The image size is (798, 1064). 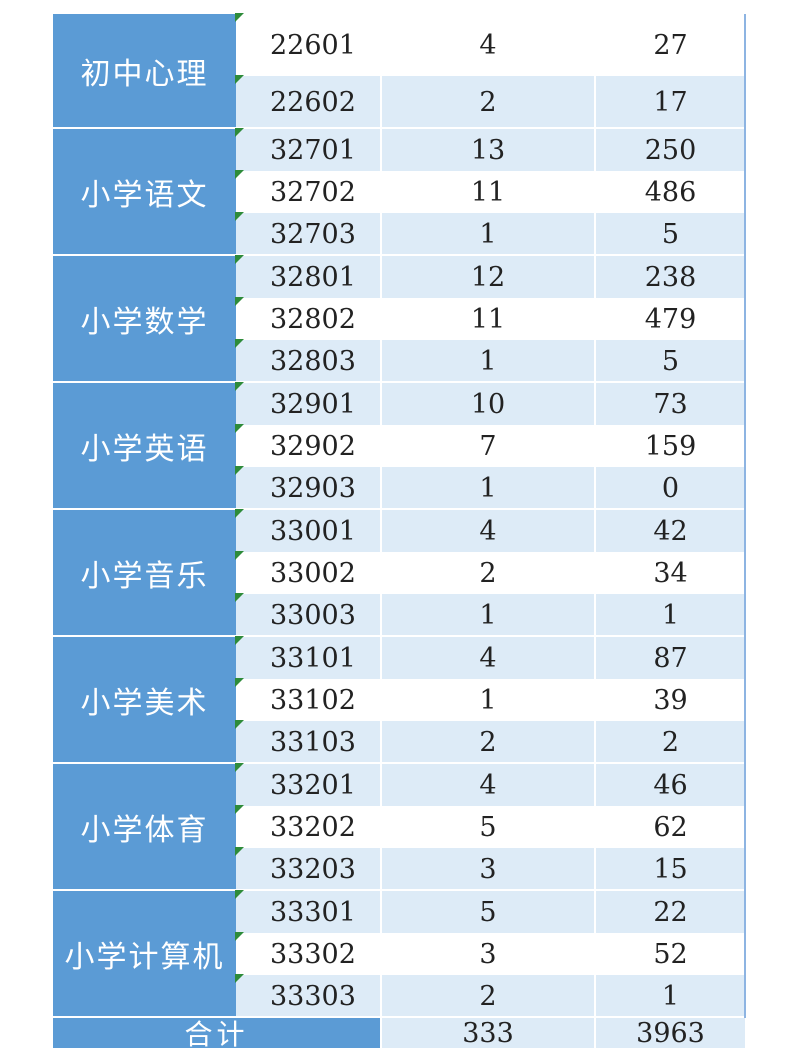 What do you see at coordinates (670, 319) in the screenshot?
I see `applicants-cell: 479` at bounding box center [670, 319].